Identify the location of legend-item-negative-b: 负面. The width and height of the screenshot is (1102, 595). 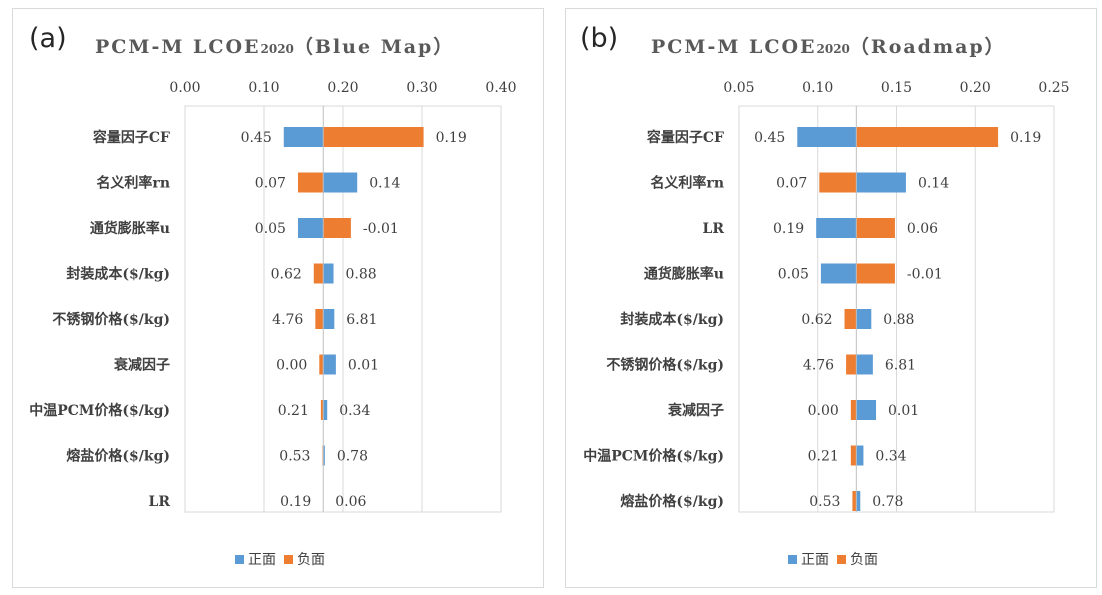
(857, 559).